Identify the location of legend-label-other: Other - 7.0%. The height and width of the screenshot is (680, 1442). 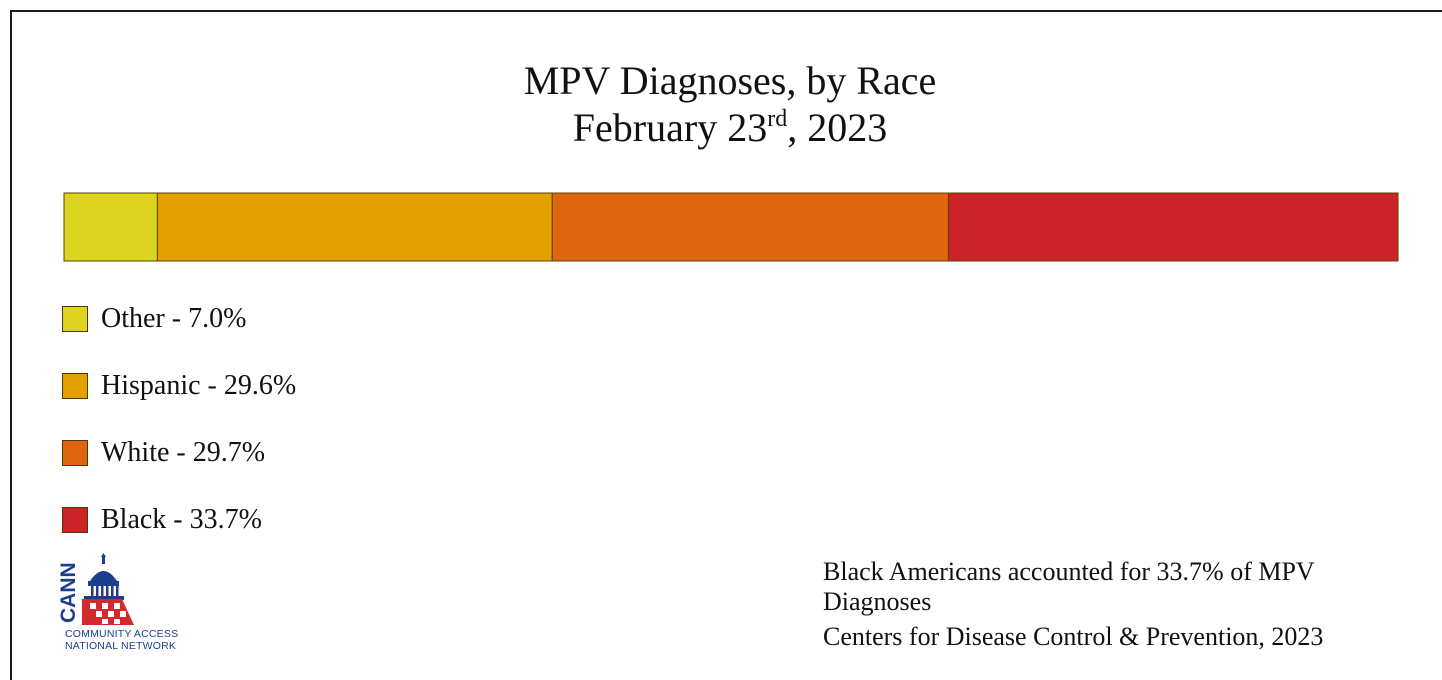
(174, 318).